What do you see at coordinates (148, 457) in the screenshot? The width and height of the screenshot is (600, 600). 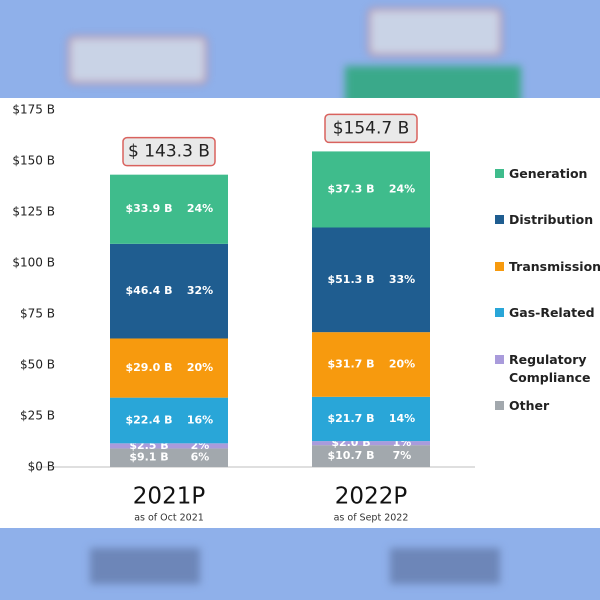 I see `value-label: $9.1 B` at bounding box center [148, 457].